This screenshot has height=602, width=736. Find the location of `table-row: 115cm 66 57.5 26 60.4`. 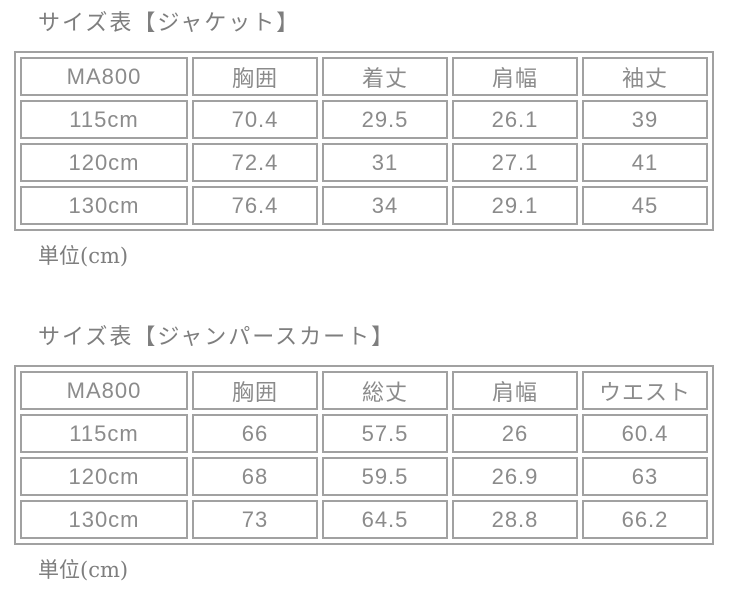

table-row: 115cm 66 57.5 26 60.4 is located at coordinates (364, 433).